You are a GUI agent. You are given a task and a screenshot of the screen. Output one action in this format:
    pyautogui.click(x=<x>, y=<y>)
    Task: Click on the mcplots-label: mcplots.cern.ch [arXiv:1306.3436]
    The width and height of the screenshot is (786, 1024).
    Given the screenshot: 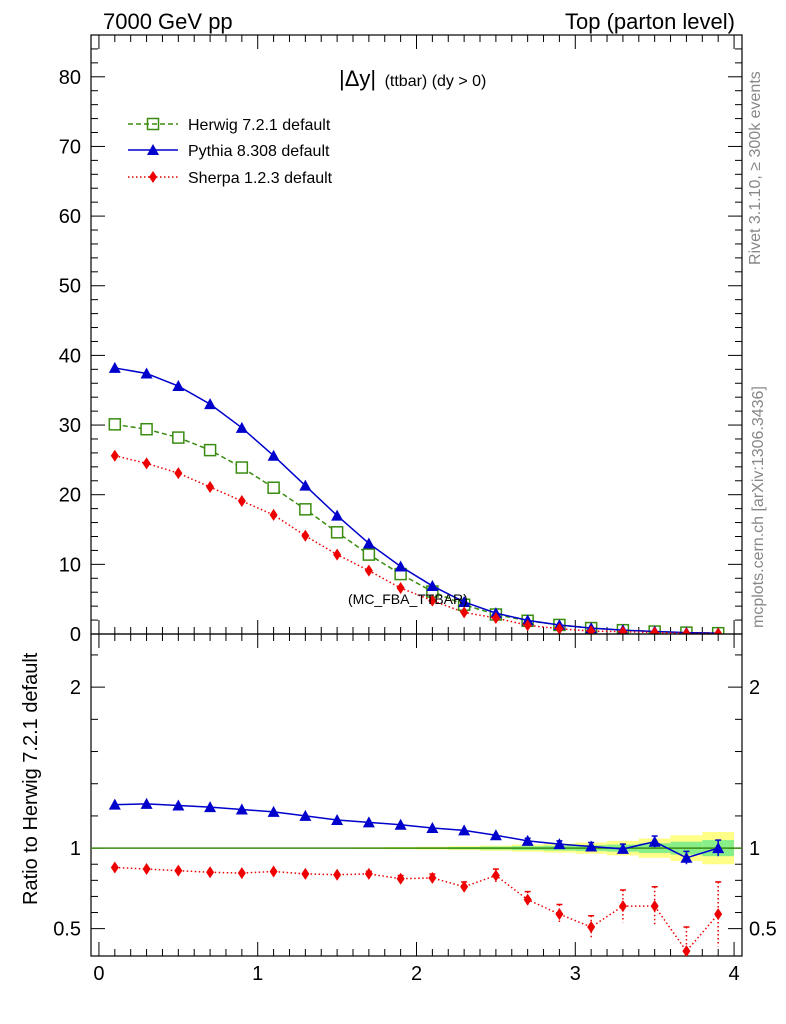 What is the action you would take?
    pyautogui.click(x=758, y=507)
    